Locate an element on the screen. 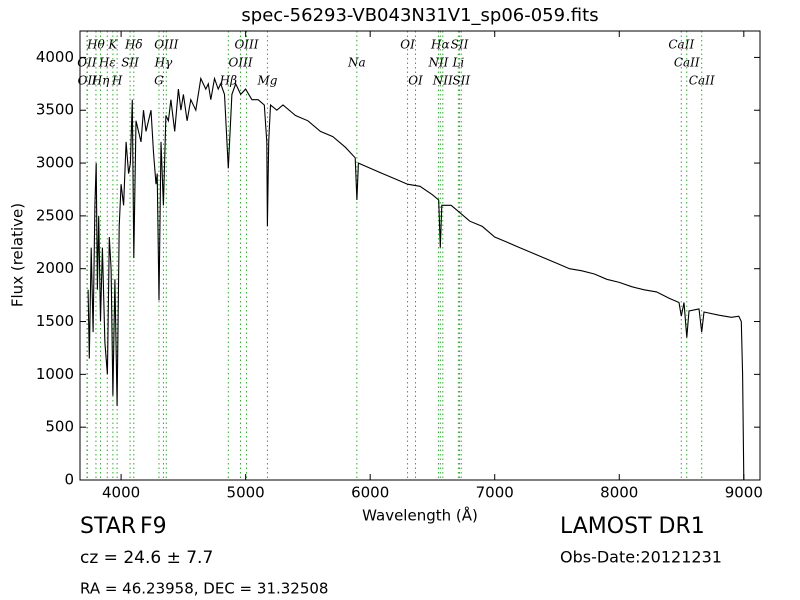 The height and width of the screenshot is (600, 800). spectral-line-label: Hβ is located at coordinates (228, 81).